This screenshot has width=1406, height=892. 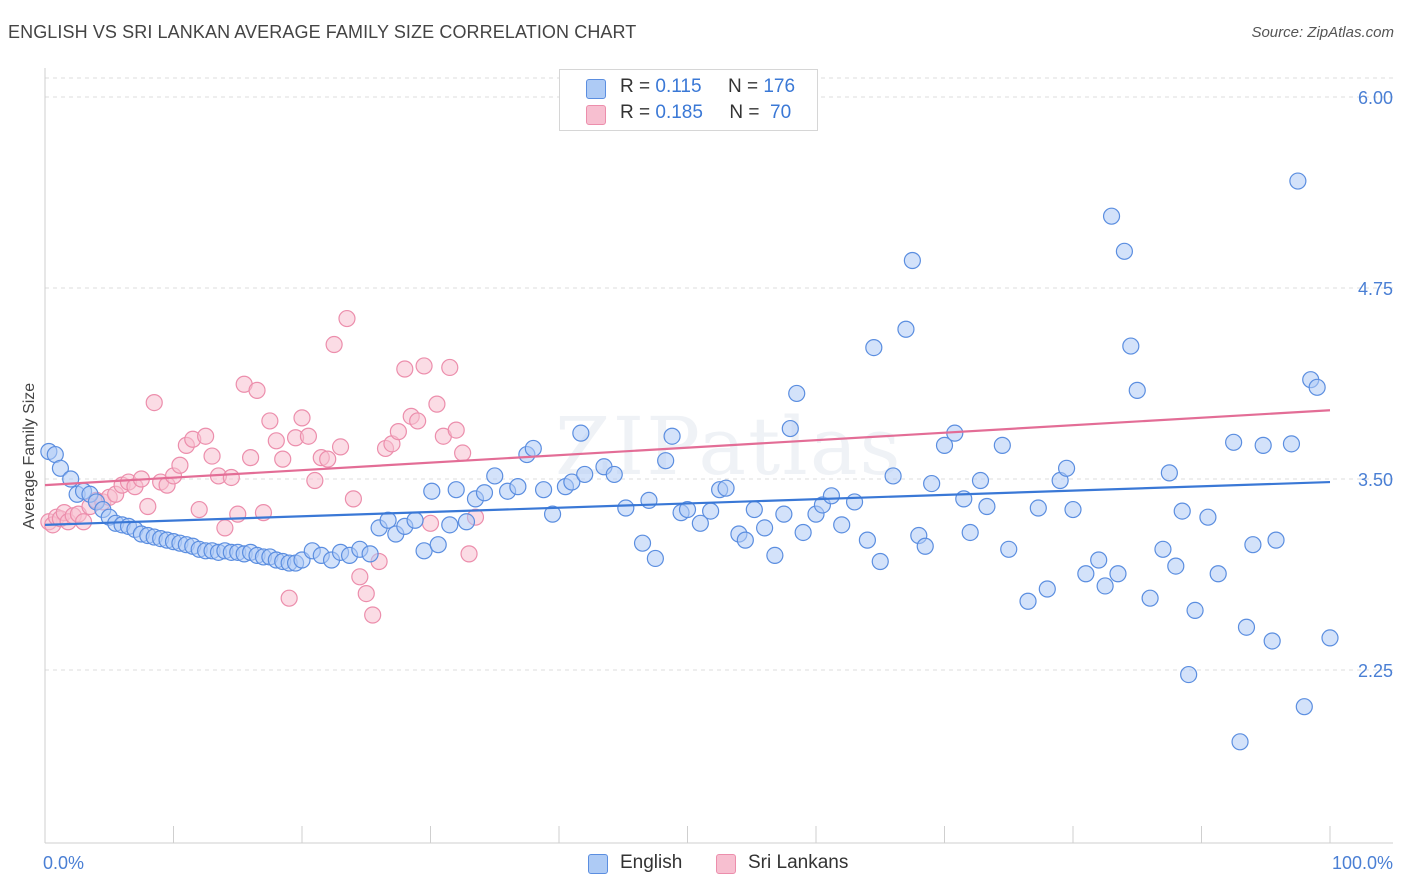 I want to click on y-tick-label: 2.25, so click(x=1375, y=671).